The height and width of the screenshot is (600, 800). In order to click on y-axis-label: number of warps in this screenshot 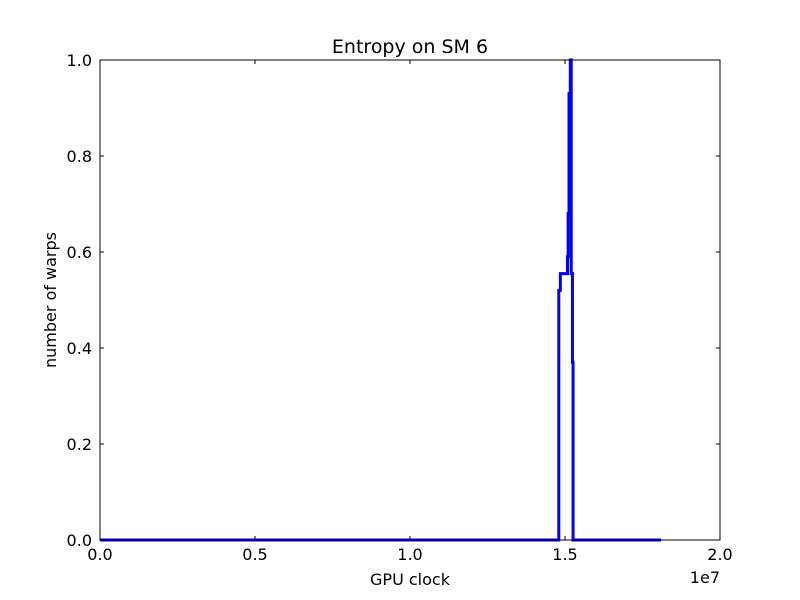, I will do `click(50, 300)`.